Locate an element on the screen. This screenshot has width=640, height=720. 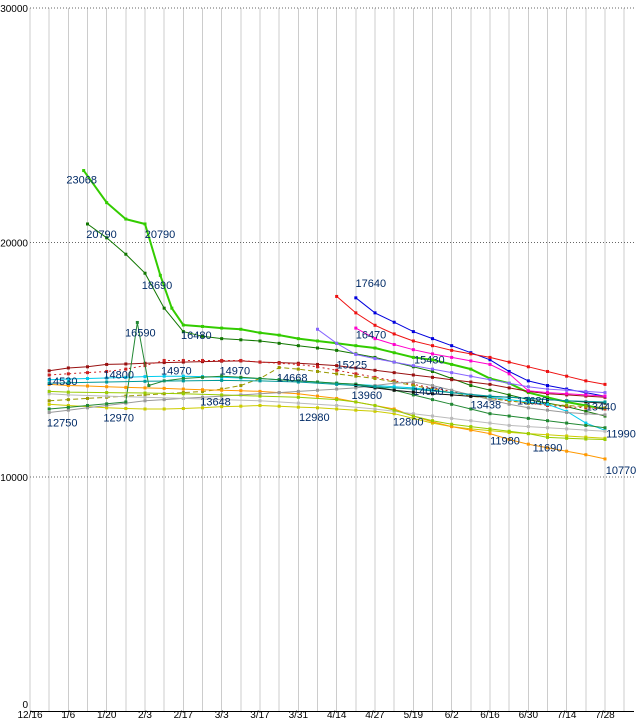
value-label-15430: 15430 is located at coordinates (429, 361).